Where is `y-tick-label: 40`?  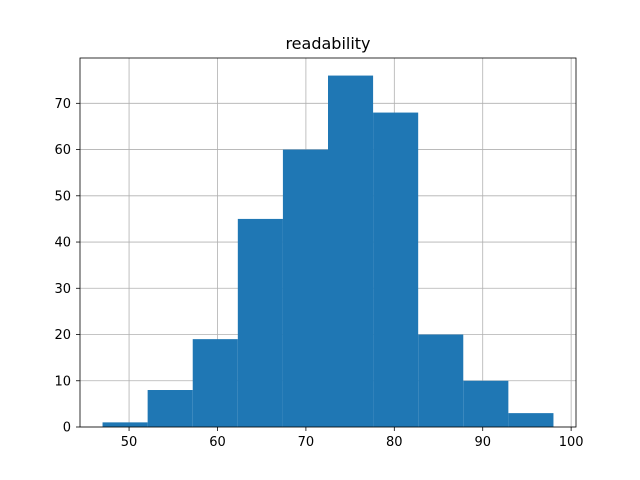 y-tick-label: 40 is located at coordinates (62, 243).